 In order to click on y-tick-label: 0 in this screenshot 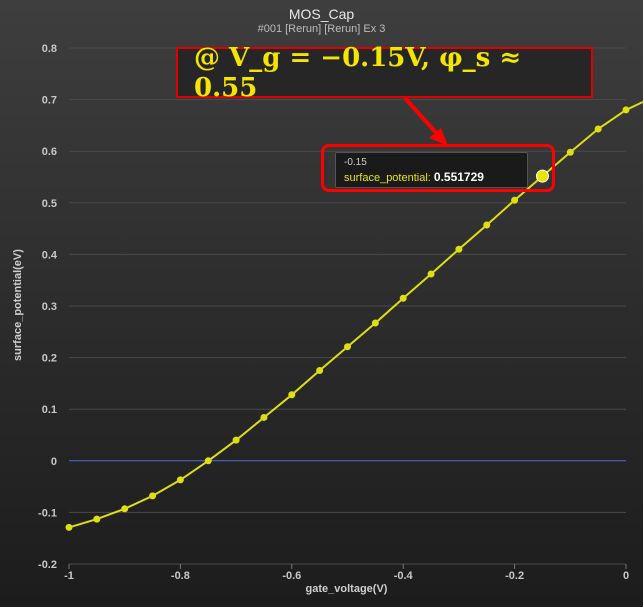, I will do `click(54, 462)`.